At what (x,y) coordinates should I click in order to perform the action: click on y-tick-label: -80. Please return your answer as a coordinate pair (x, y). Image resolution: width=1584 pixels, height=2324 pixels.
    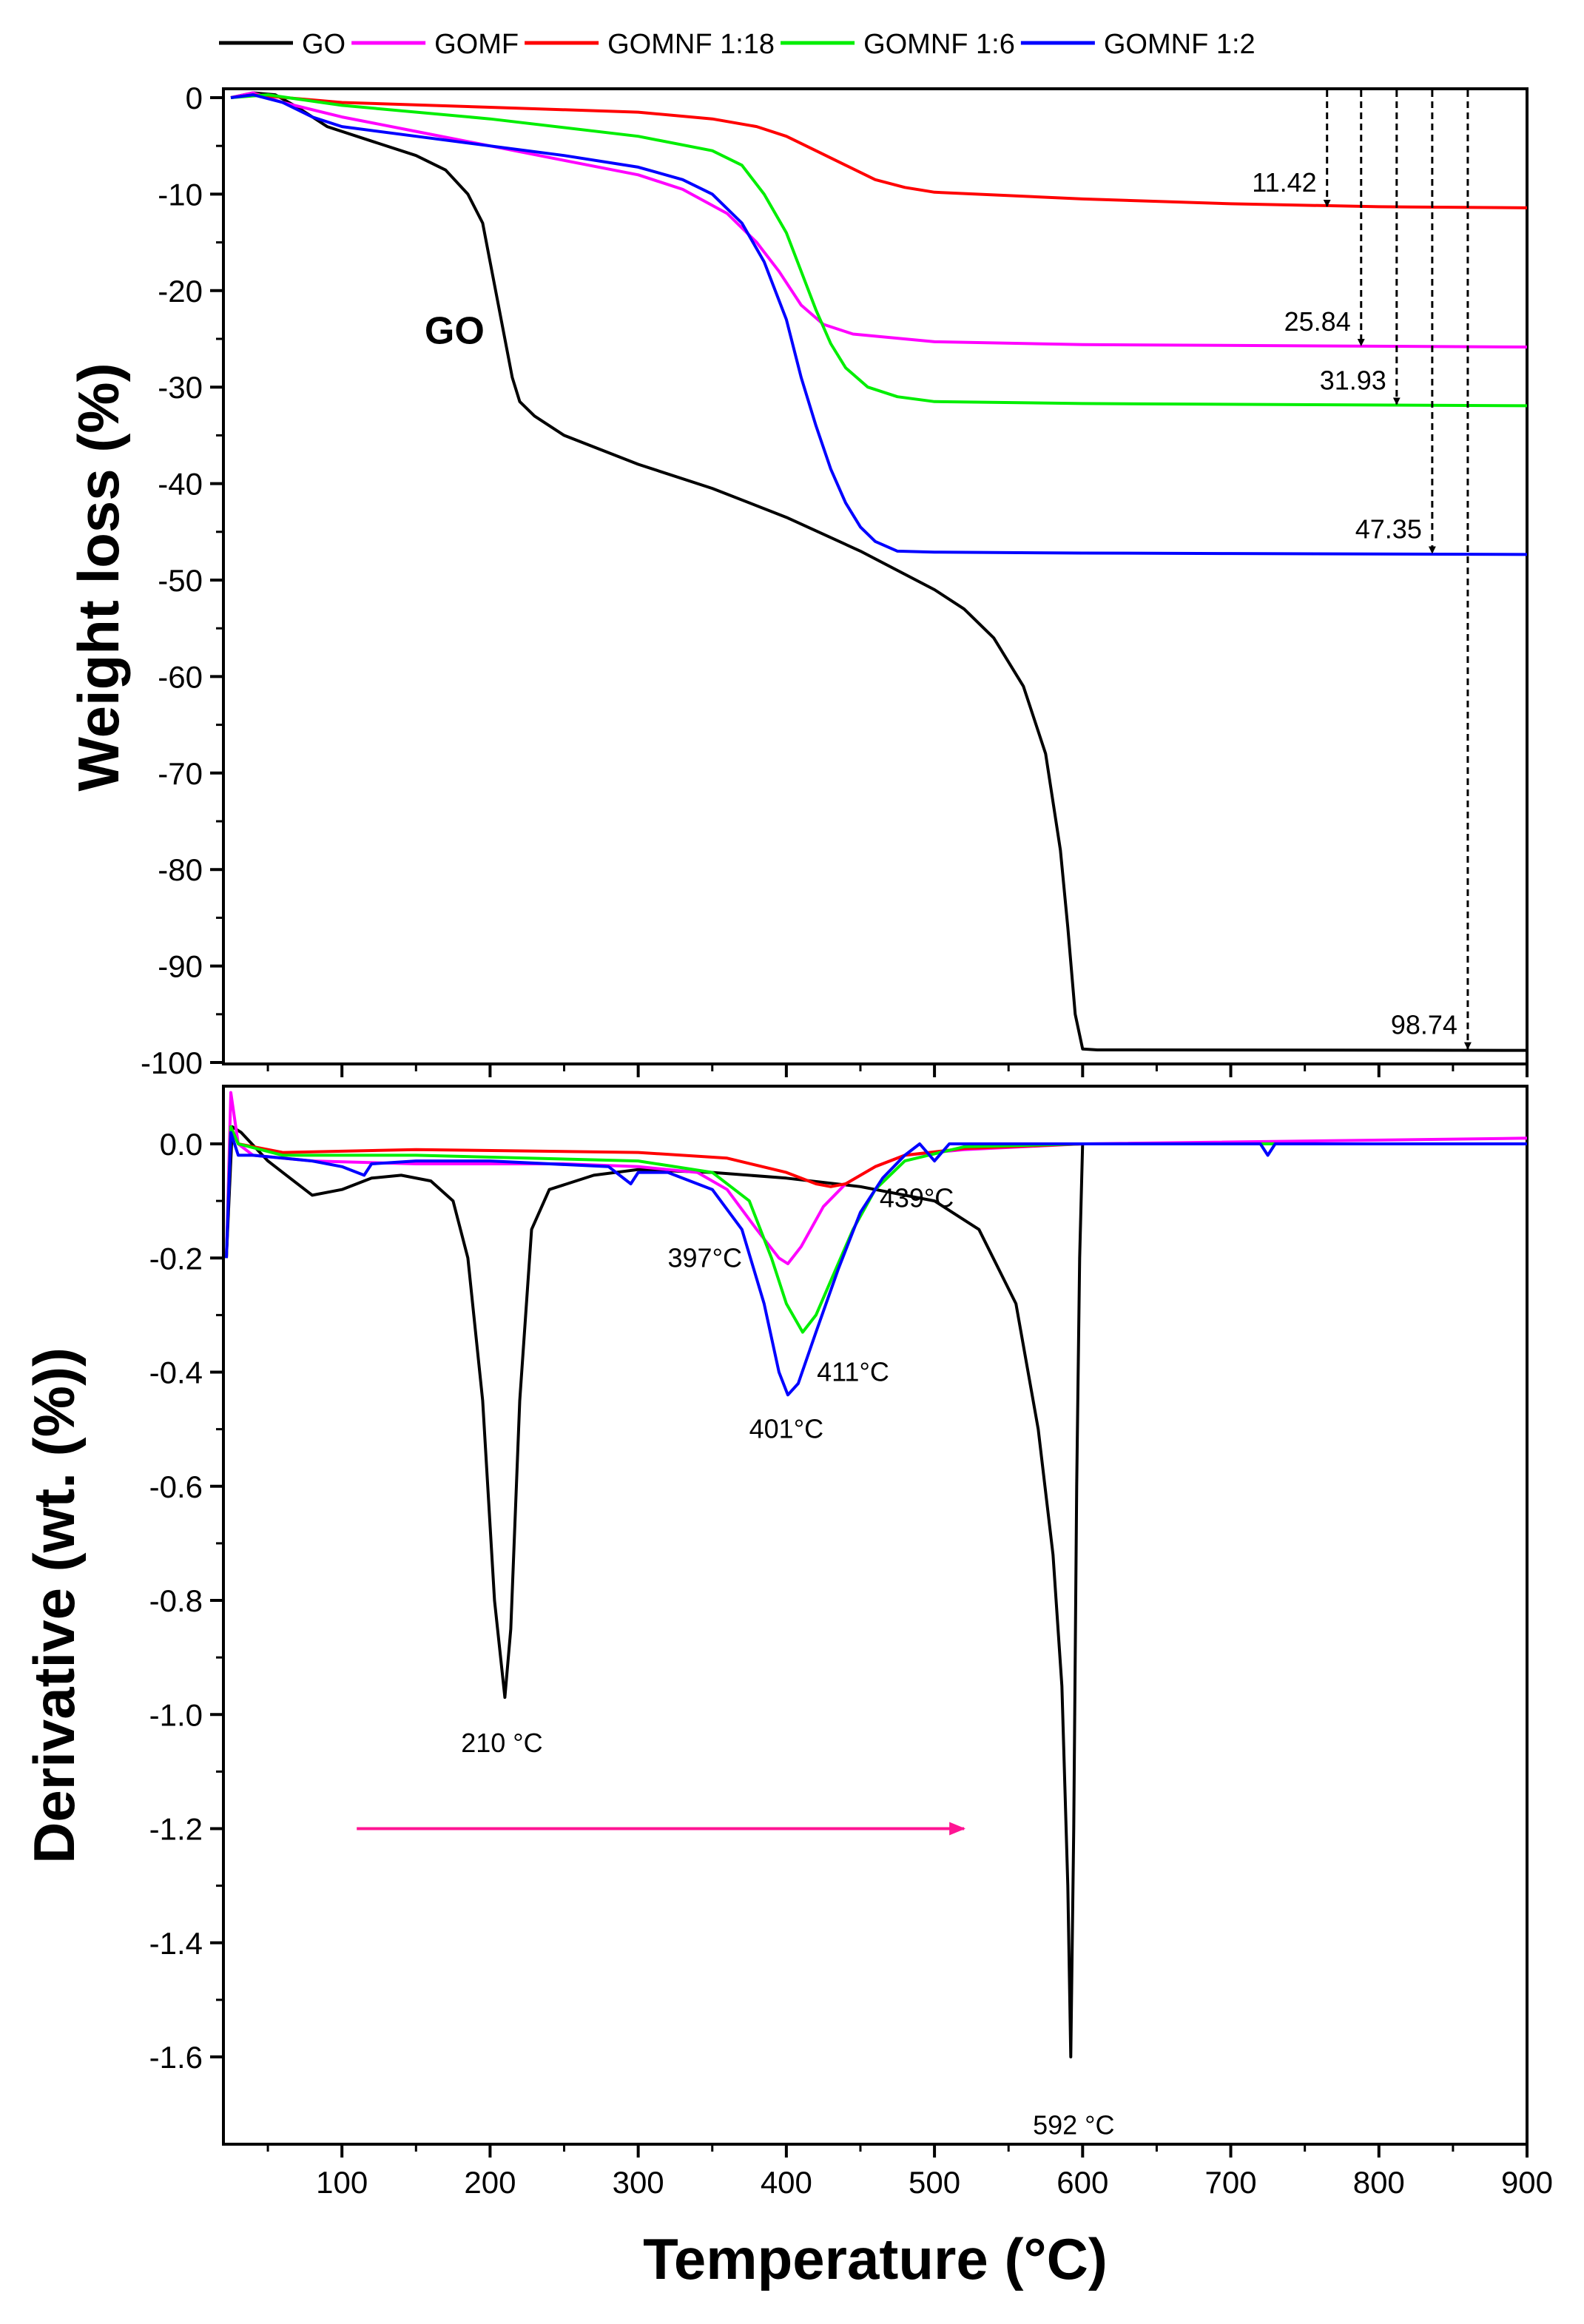
    Looking at the image, I should click on (181, 869).